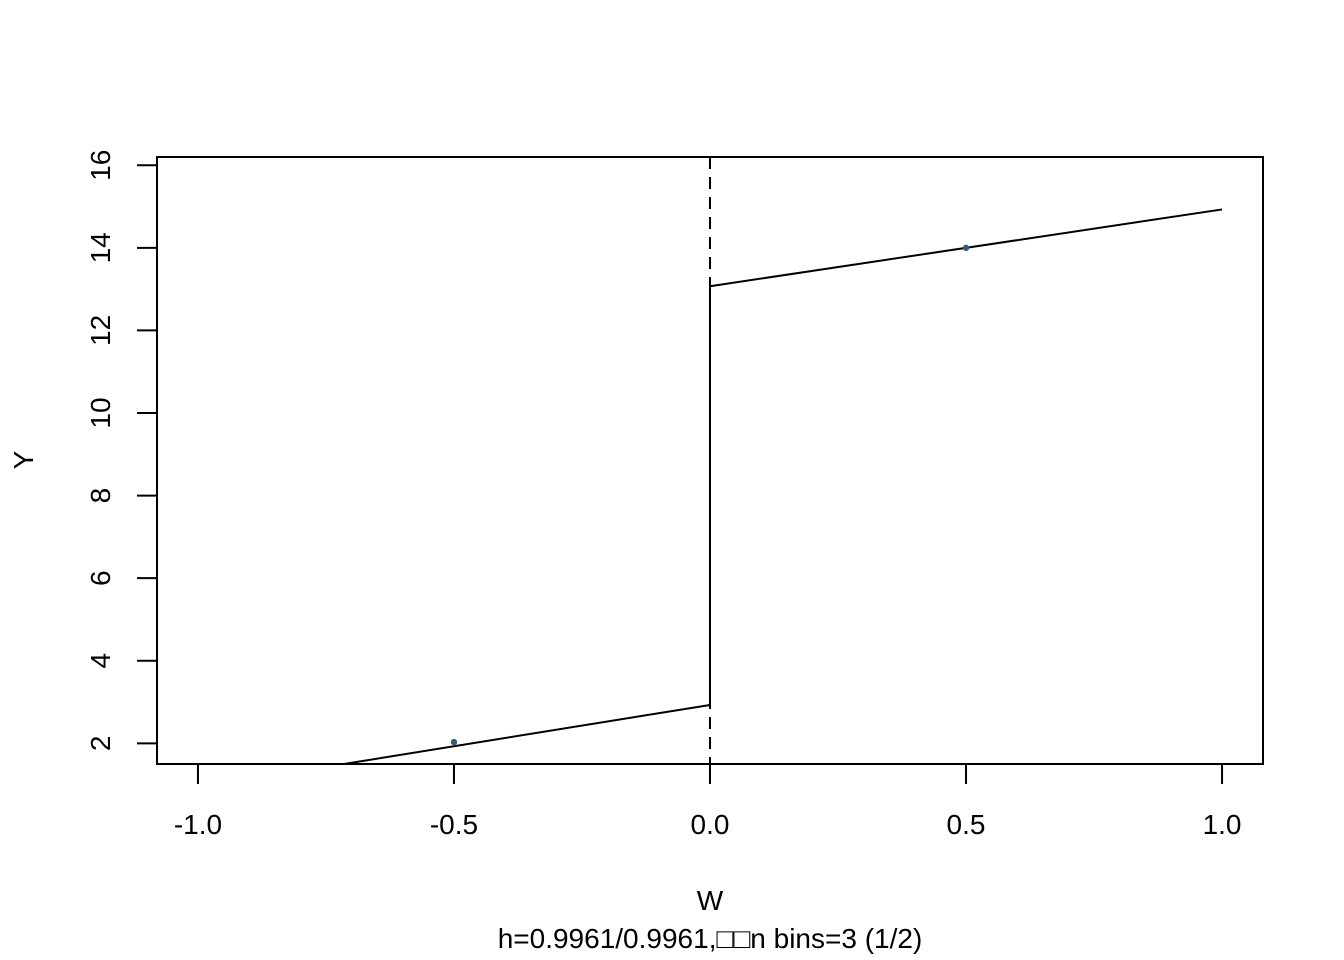  Describe the element at coordinates (100, 247) in the screenshot. I see `y-tick-label: 14` at that location.